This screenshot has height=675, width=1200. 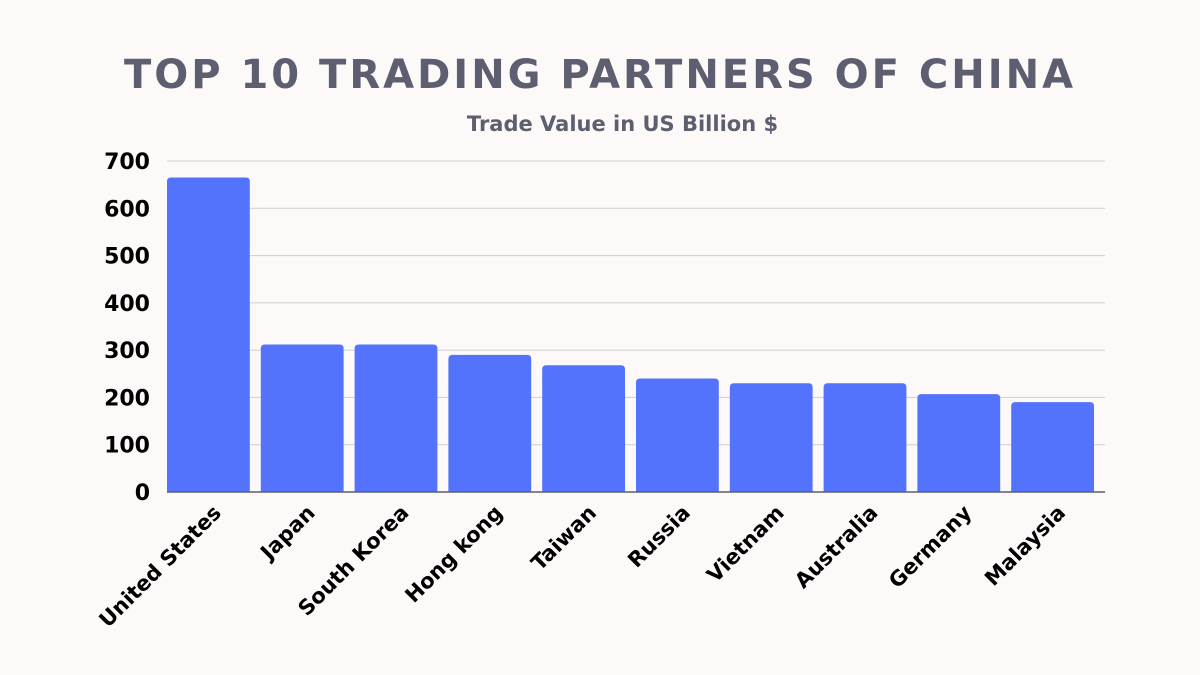 What do you see at coordinates (930, 546) in the screenshot?
I see `x-tick-label: Germany` at bounding box center [930, 546].